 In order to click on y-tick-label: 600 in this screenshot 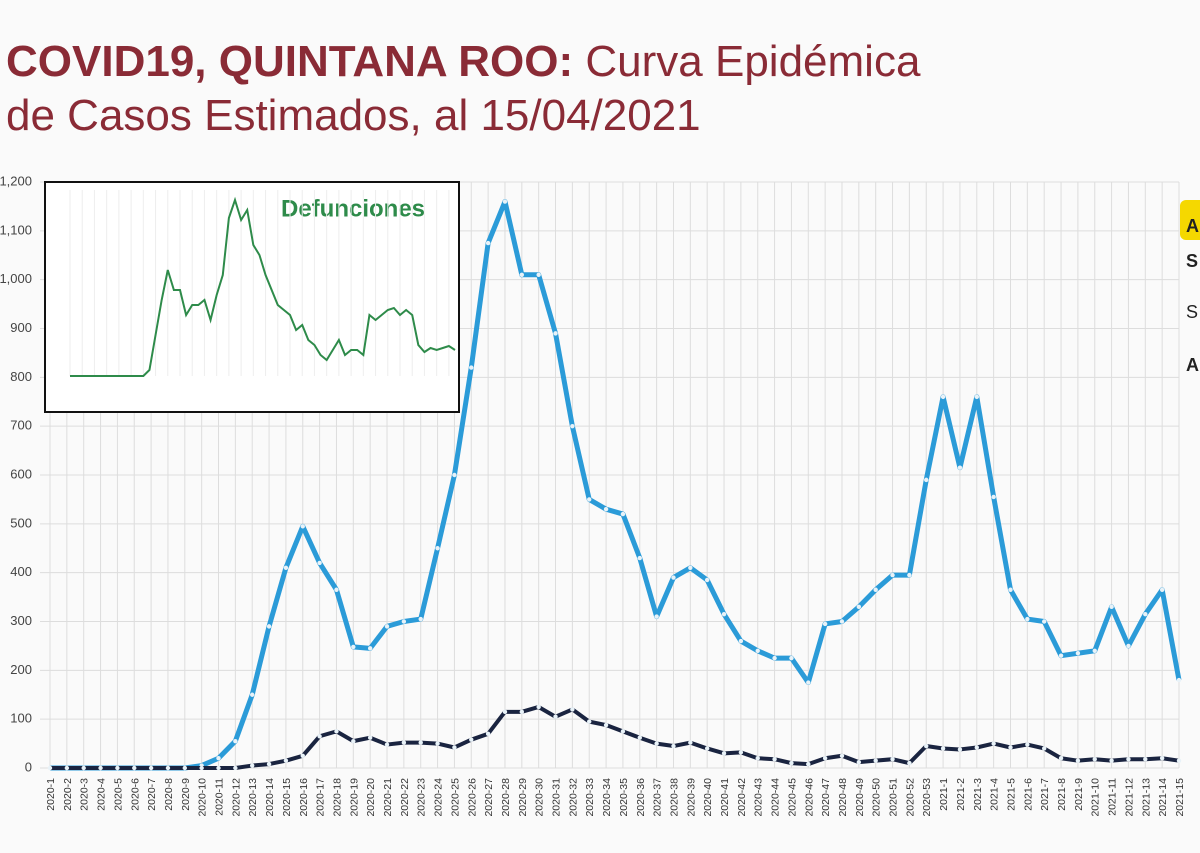, I will do `click(21, 473)`.